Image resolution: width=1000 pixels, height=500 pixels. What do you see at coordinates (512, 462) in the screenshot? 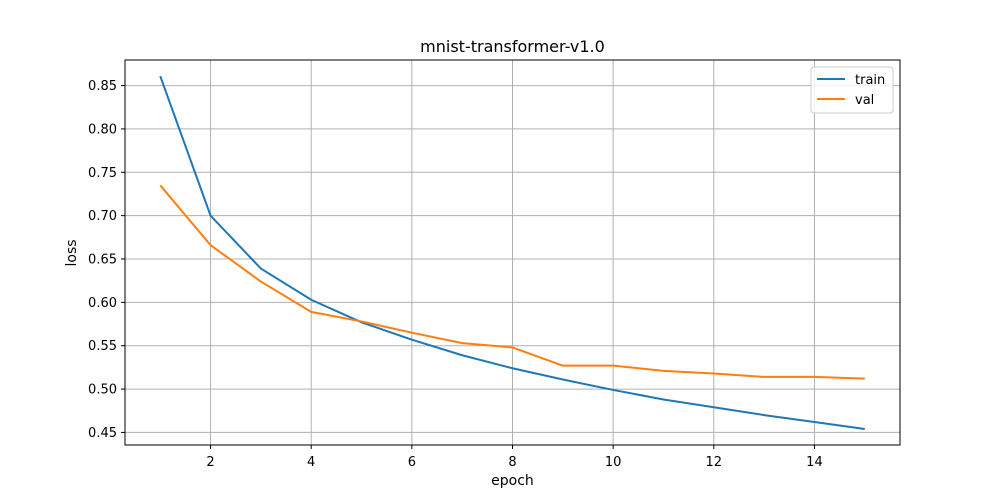
I see `x-tick-label: 8` at bounding box center [512, 462].